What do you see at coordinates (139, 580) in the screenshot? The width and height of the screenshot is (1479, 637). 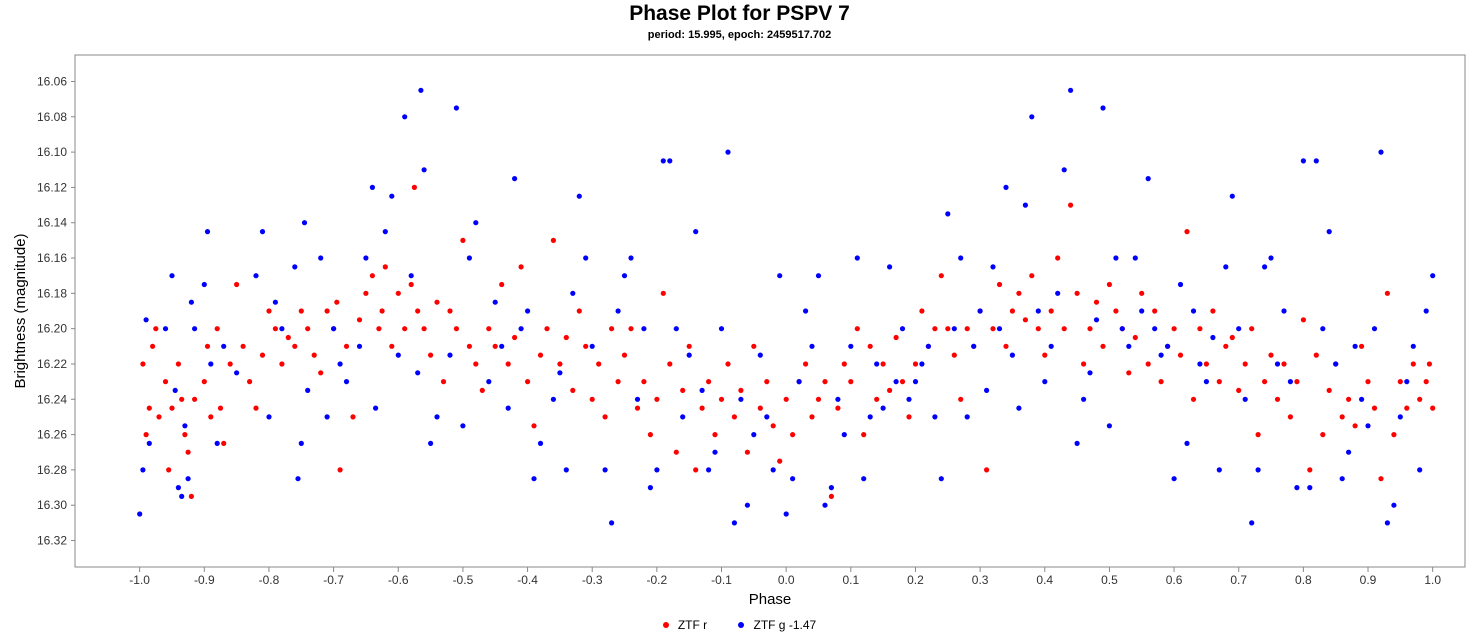 I see `x-tick-label: -1.0` at bounding box center [139, 580].